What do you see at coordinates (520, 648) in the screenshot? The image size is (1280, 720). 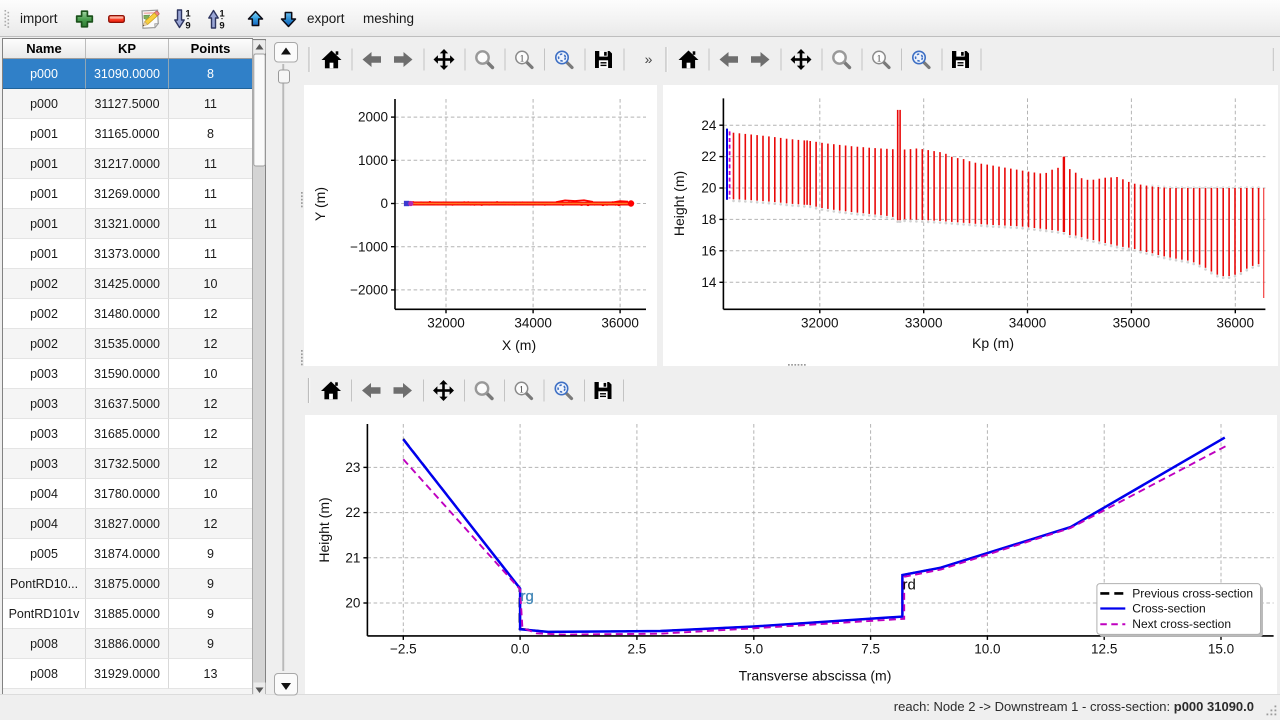 I see `svg-text: 0.0` at bounding box center [520, 648].